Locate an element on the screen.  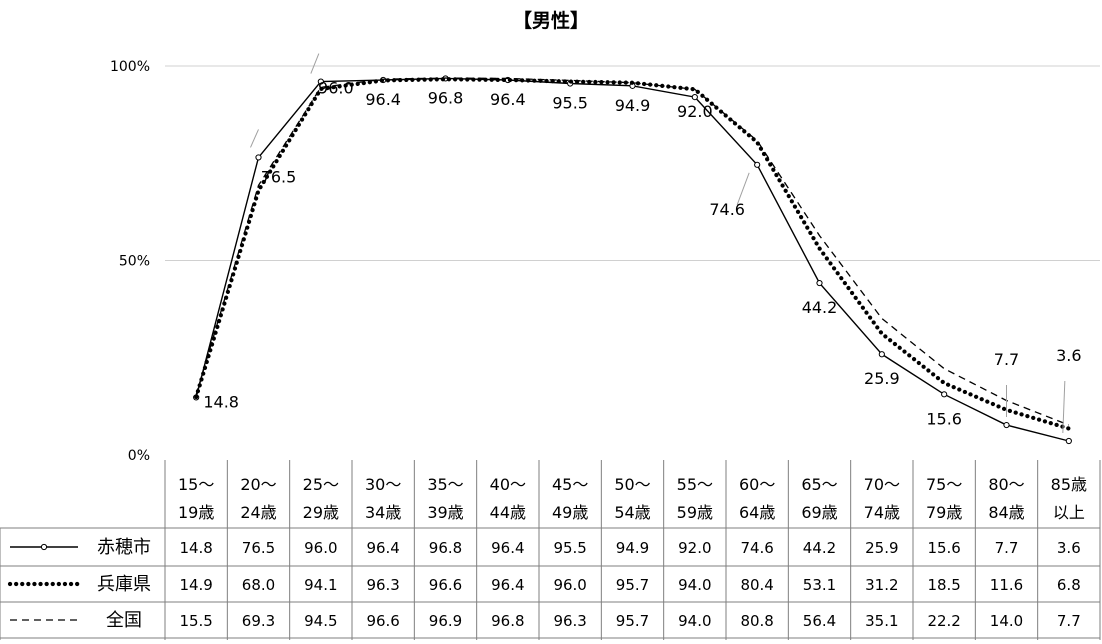
y-tick-label: 50% is located at coordinates (134, 262).